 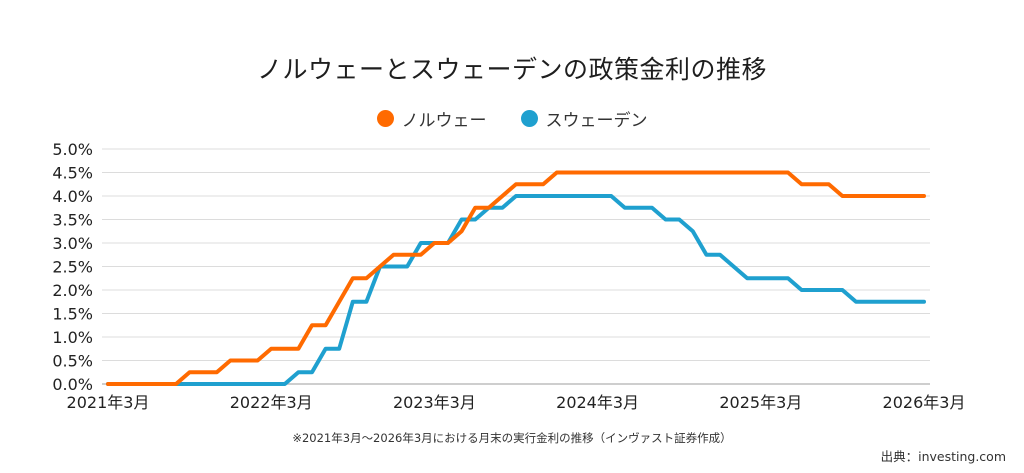 I want to click on x-tick-label: 2025年3月, so click(x=760, y=402).